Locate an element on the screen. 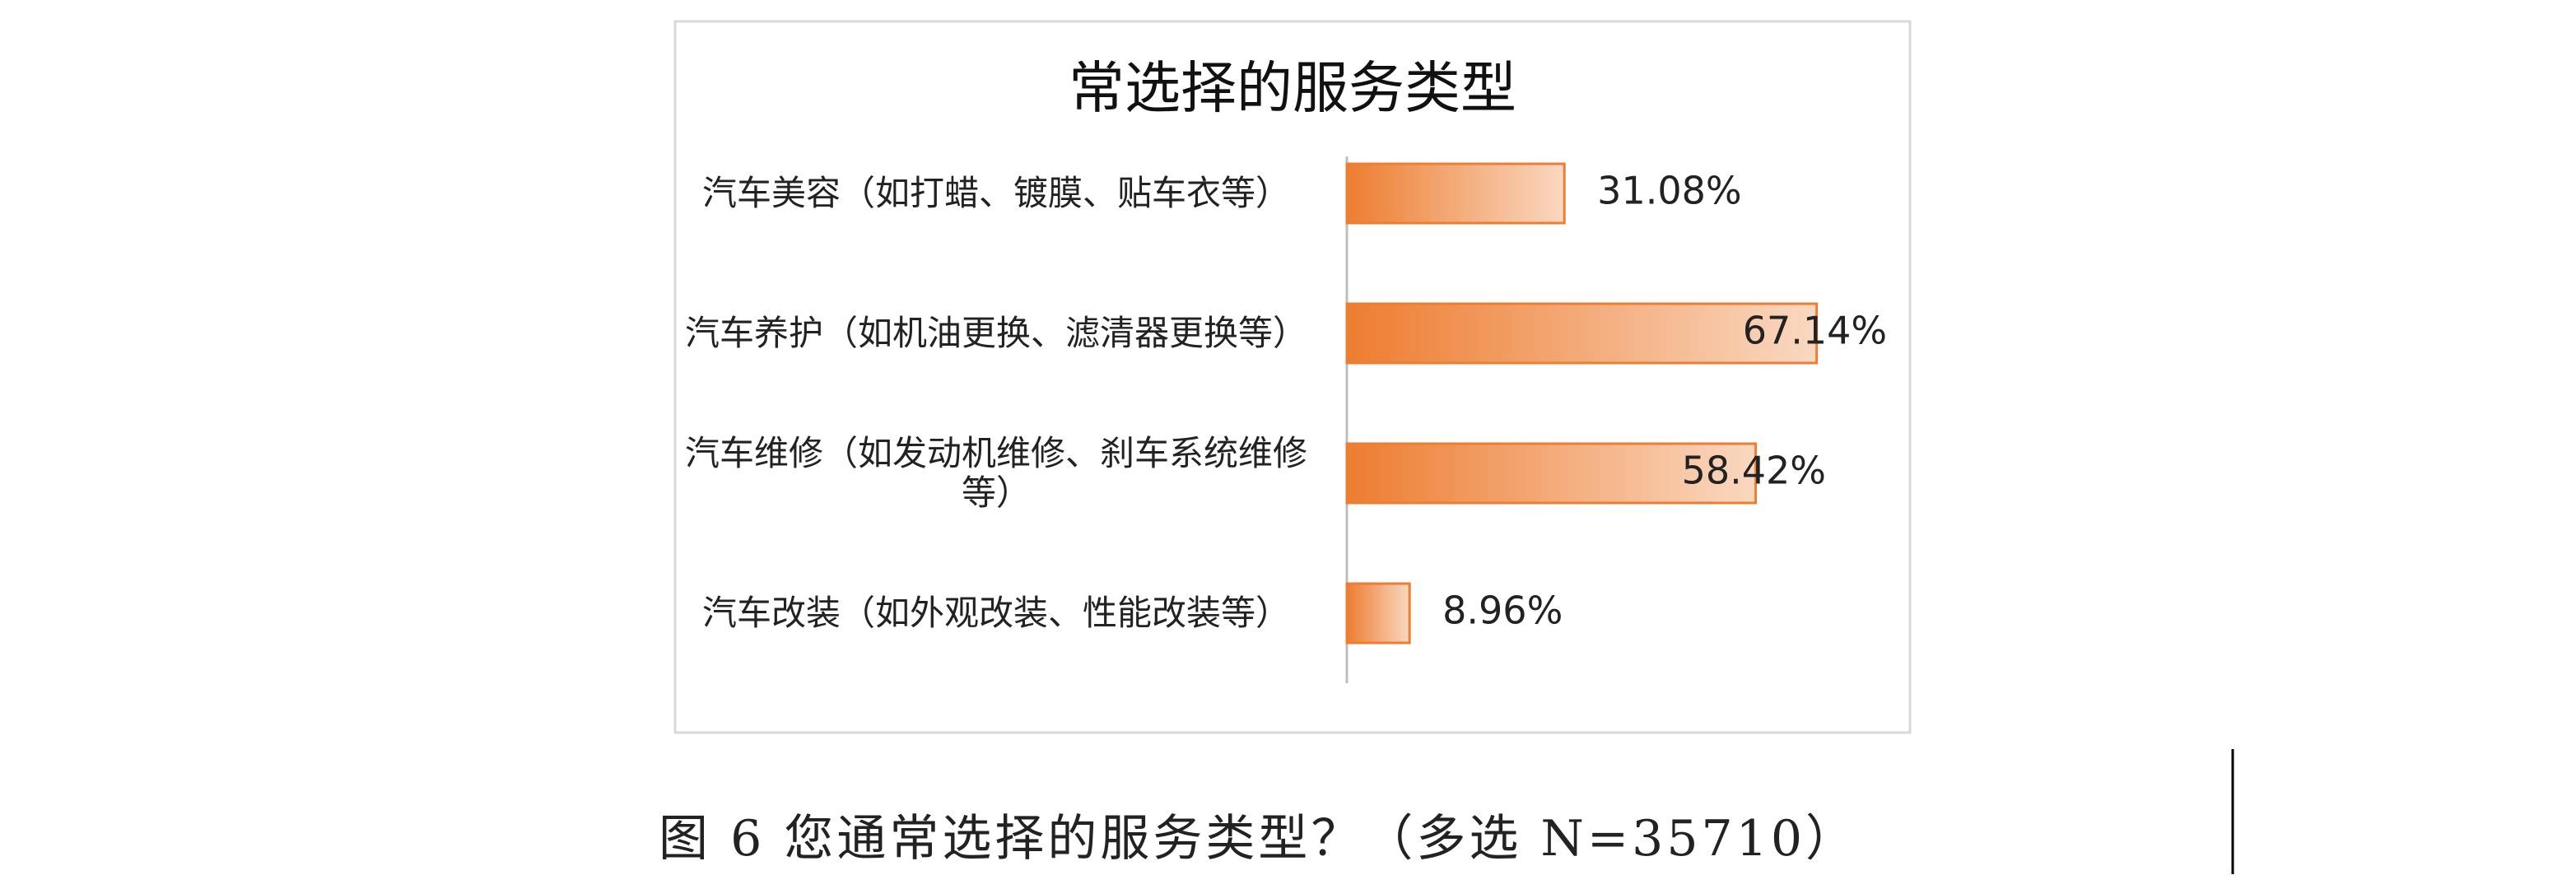  category-label: 汽车美容（如打蜡、镀膜、贴车衣等） is located at coordinates (995, 193).